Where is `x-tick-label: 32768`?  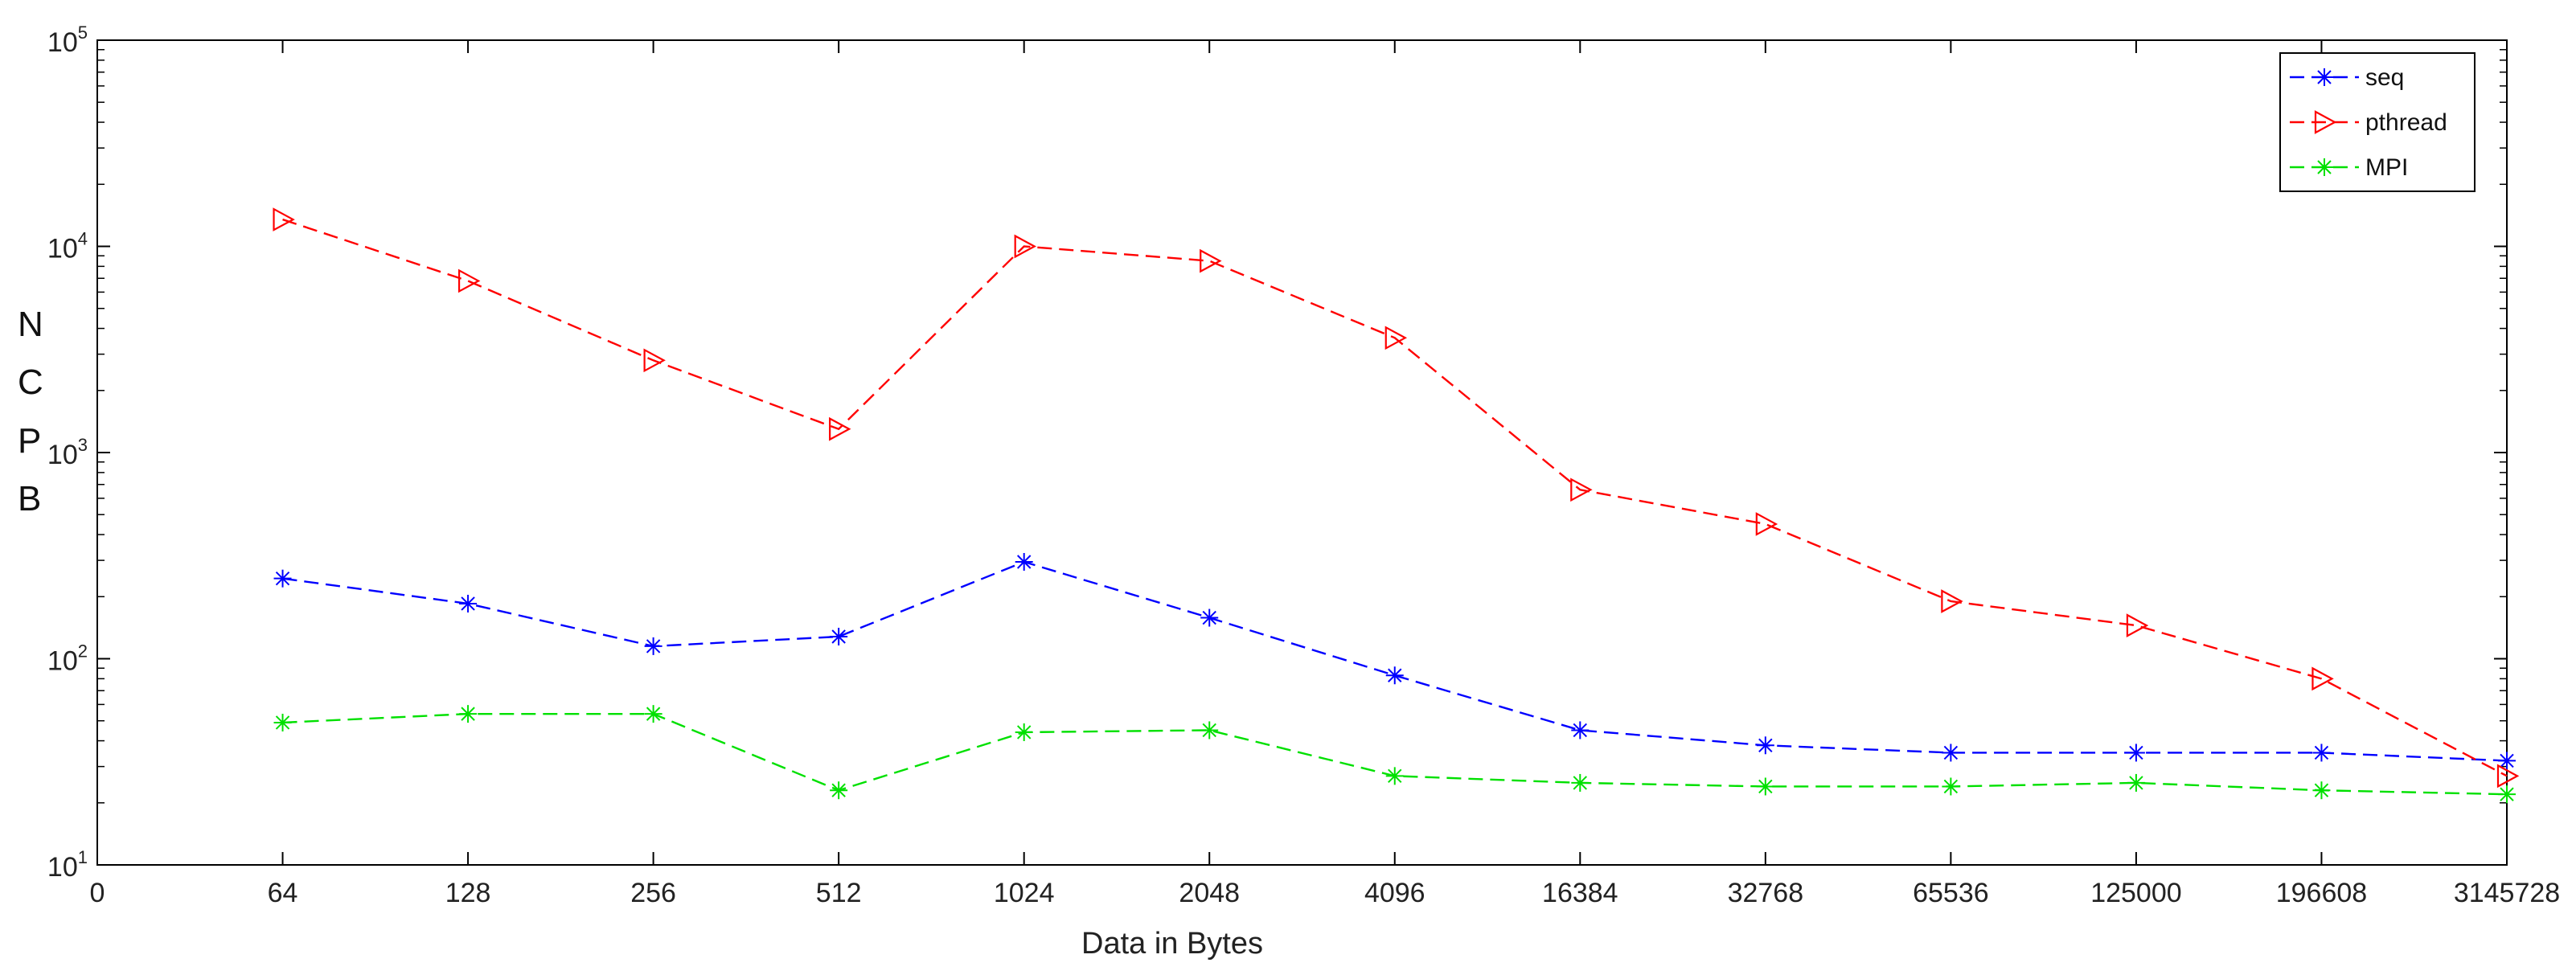
x-tick-label: 32768 is located at coordinates (1766, 893).